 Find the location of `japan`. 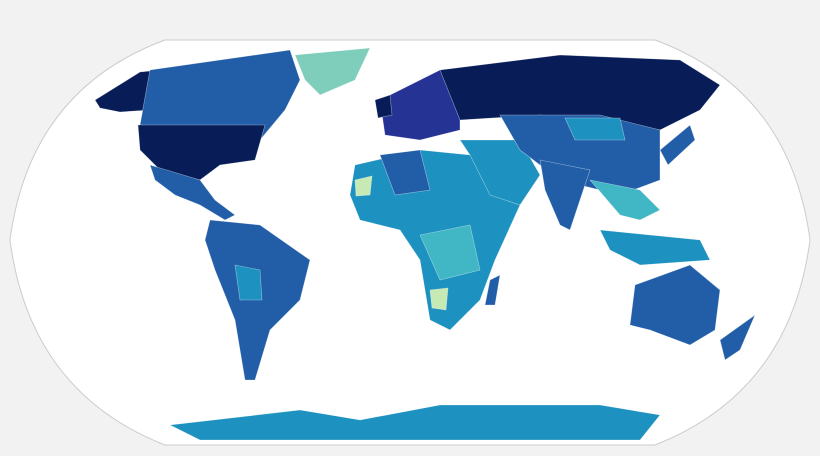

japan is located at coordinates (677, 145).